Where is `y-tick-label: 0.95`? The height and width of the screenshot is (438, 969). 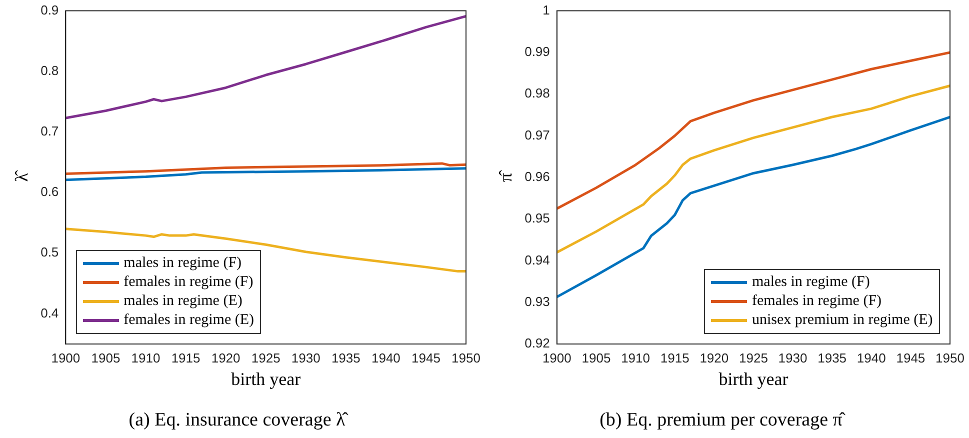 y-tick-label: 0.95 is located at coordinates (537, 218).